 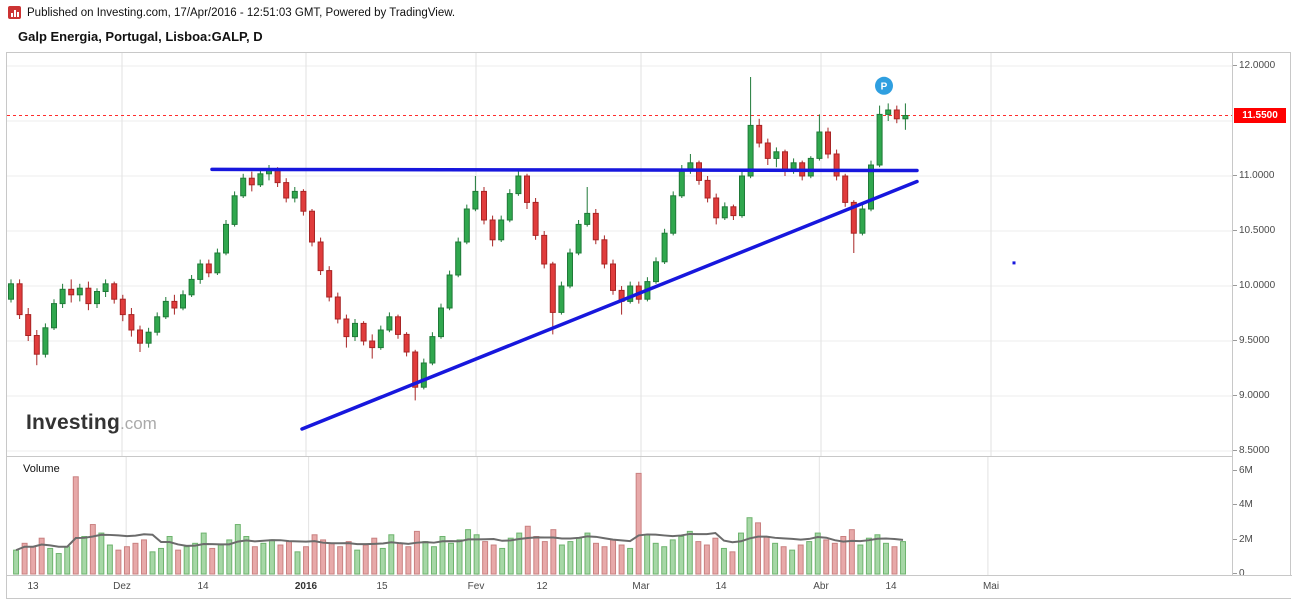 I want to click on p-marker, so click(x=884, y=85).